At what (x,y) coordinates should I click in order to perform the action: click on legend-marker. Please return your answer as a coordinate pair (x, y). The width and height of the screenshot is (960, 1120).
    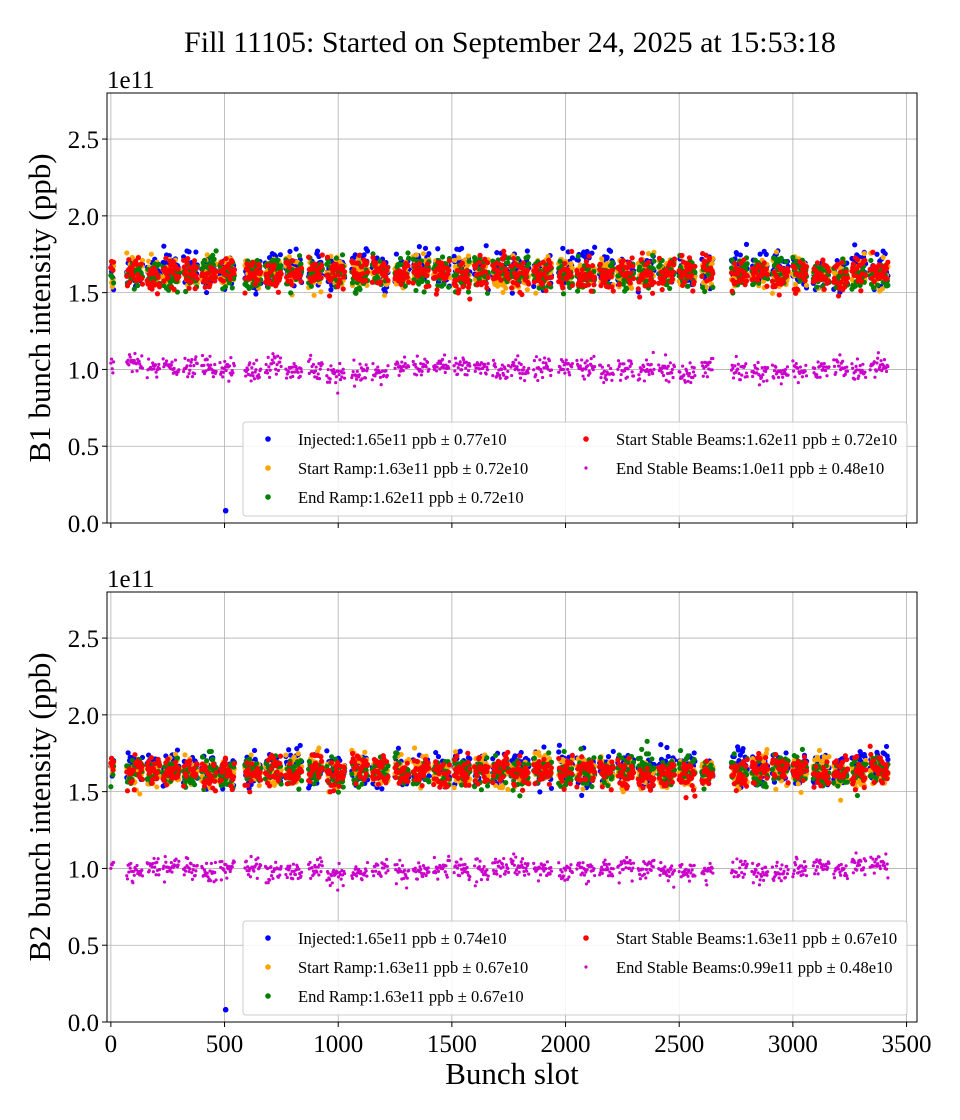
    Looking at the image, I should click on (268, 497).